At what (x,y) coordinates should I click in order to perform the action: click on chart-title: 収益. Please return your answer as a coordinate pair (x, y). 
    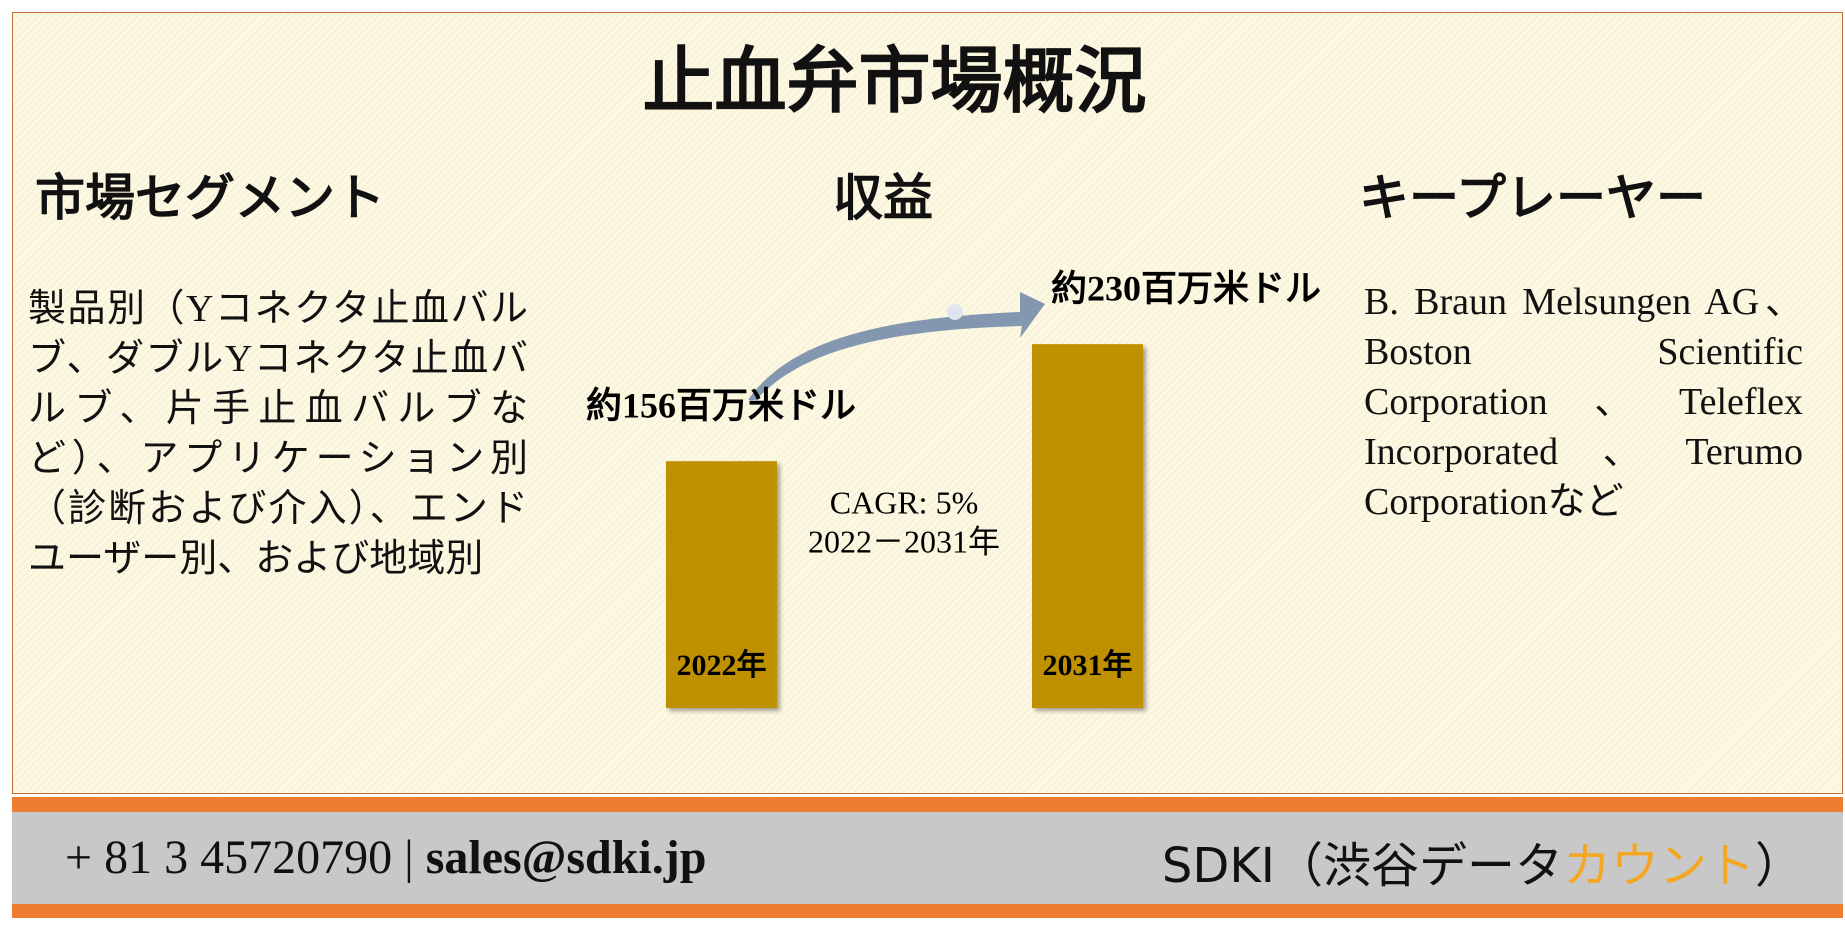
    Looking at the image, I should click on (883, 198).